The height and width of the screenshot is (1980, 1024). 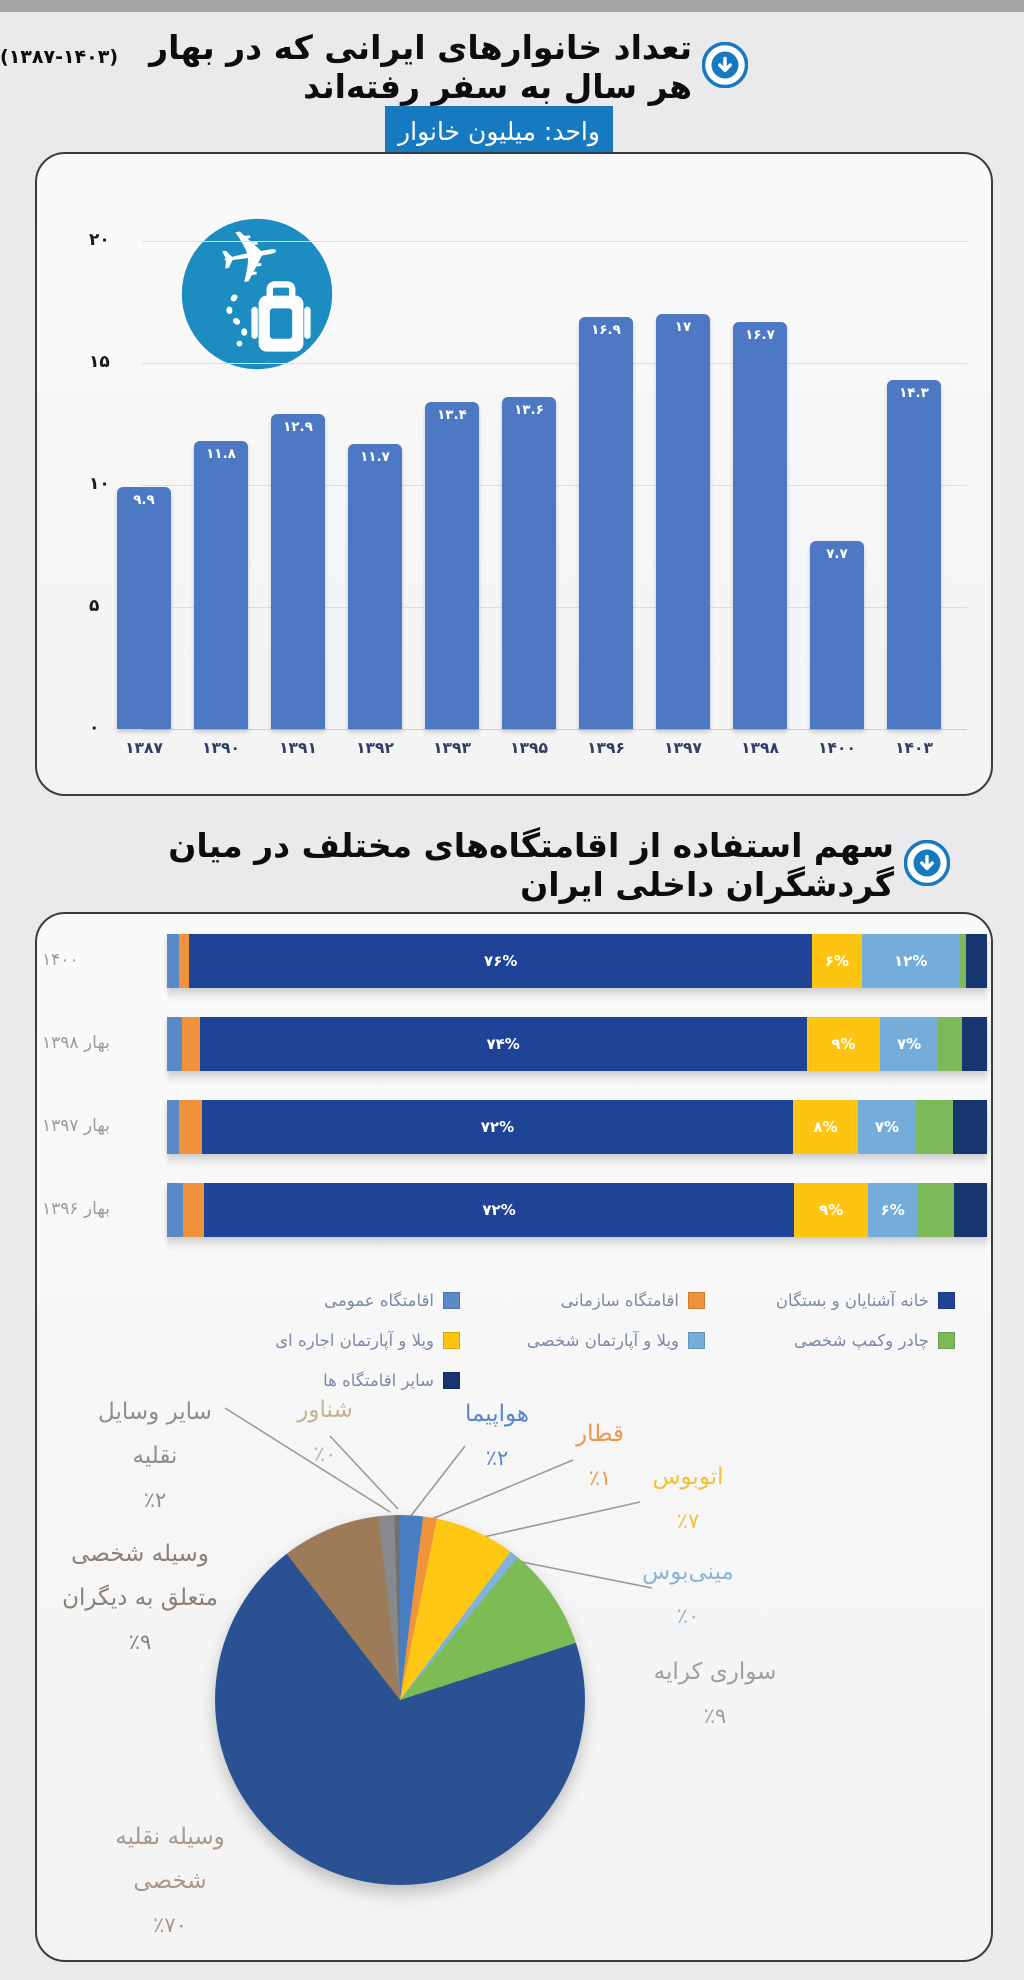 I want to click on stacked-bar-0: ۷۶% ۶% ۱۲%, so click(x=577, y=961).